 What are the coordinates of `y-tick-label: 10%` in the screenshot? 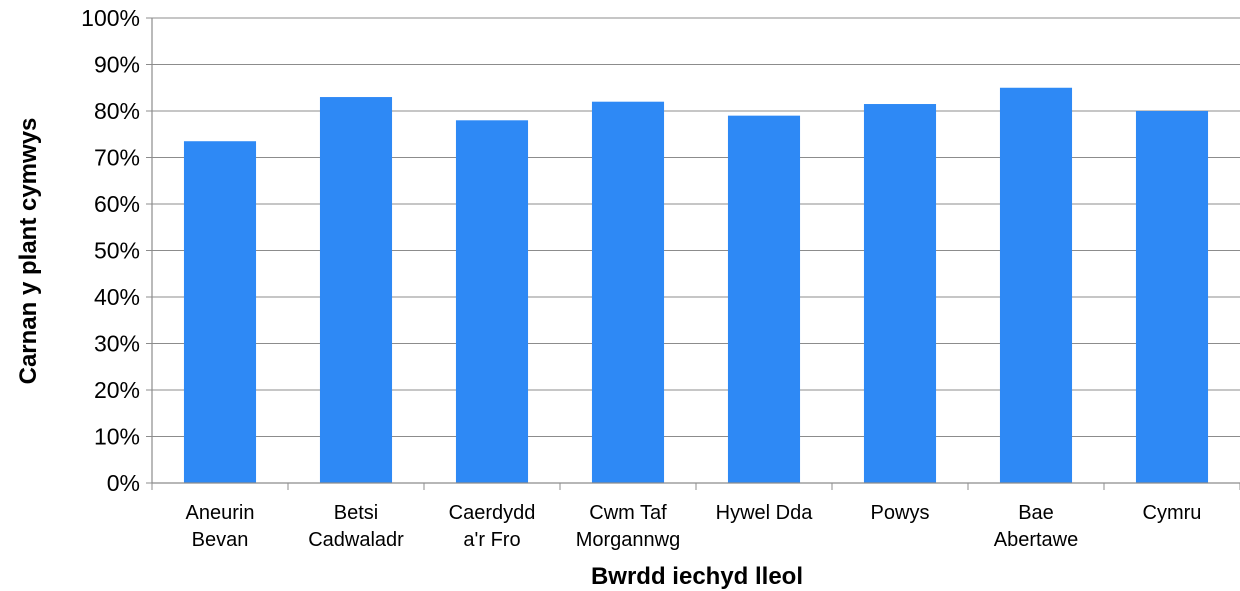 It's located at (117, 437).